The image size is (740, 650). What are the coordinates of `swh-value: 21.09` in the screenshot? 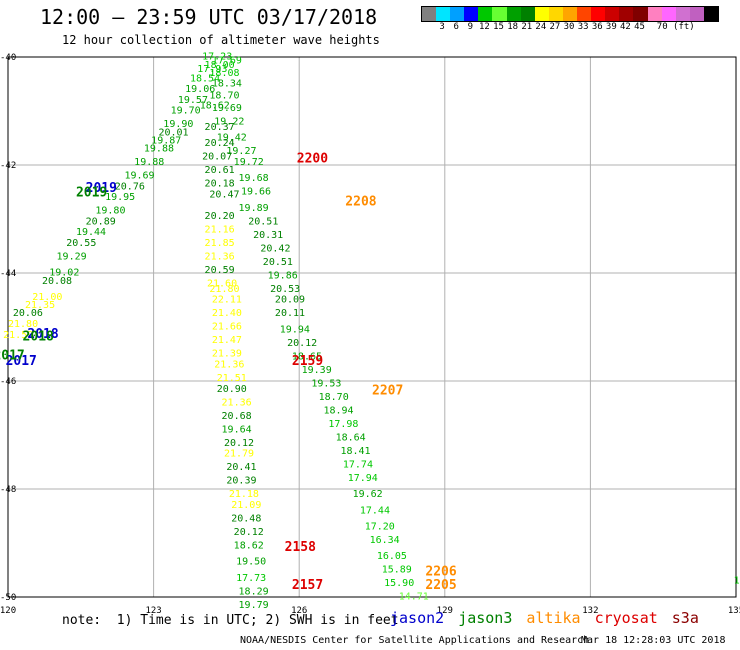 It's located at (246, 505).